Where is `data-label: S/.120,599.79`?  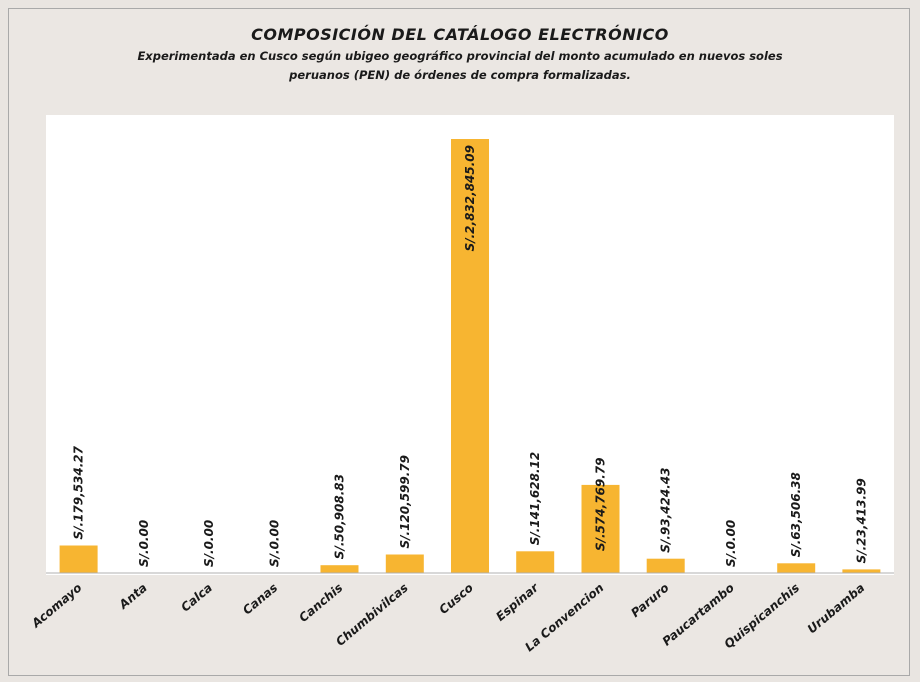
data-label: S/.120,599.79 is located at coordinates (405, 502).